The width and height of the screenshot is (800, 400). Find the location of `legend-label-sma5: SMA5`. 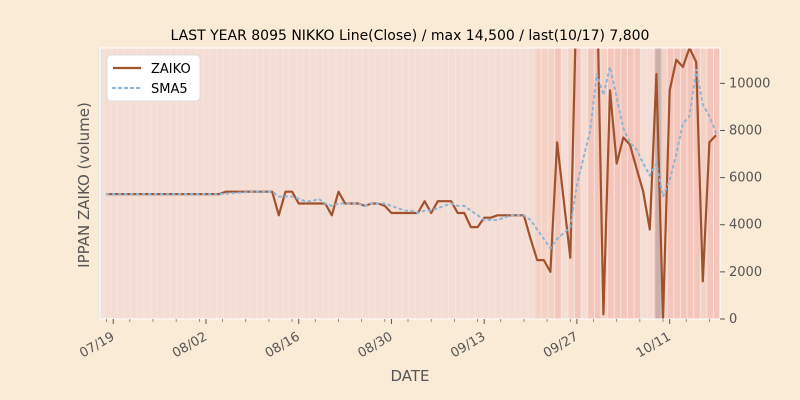

legend-label-sma5: SMA5 is located at coordinates (169, 89).